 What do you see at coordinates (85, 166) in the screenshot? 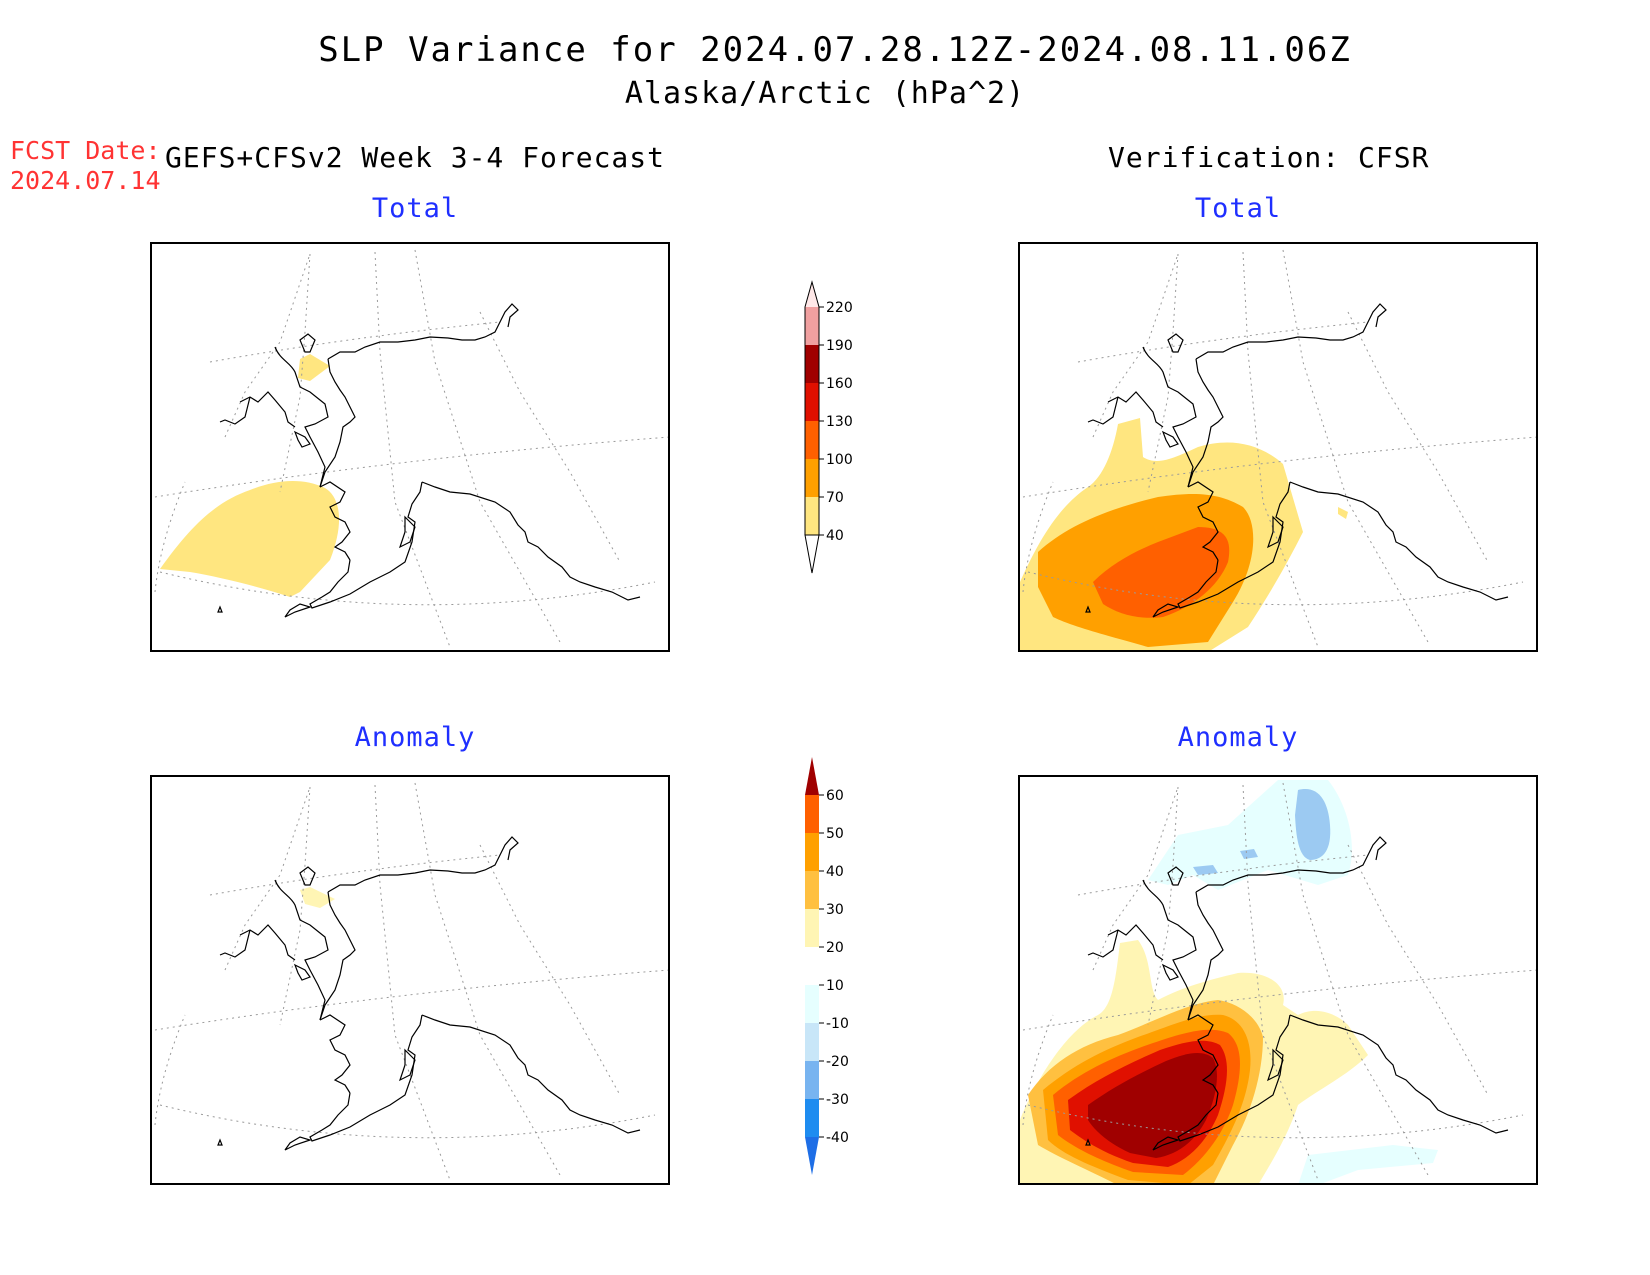
I see `fcst-date-block: FCST Date: 2024.07.14` at bounding box center [85, 166].